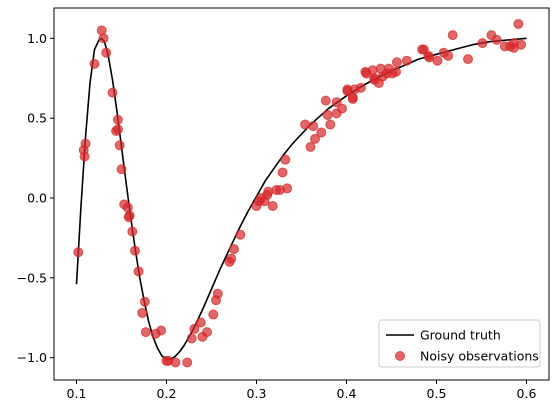  I want to click on legend-ground-truth-label: Ground truth, so click(460, 335).